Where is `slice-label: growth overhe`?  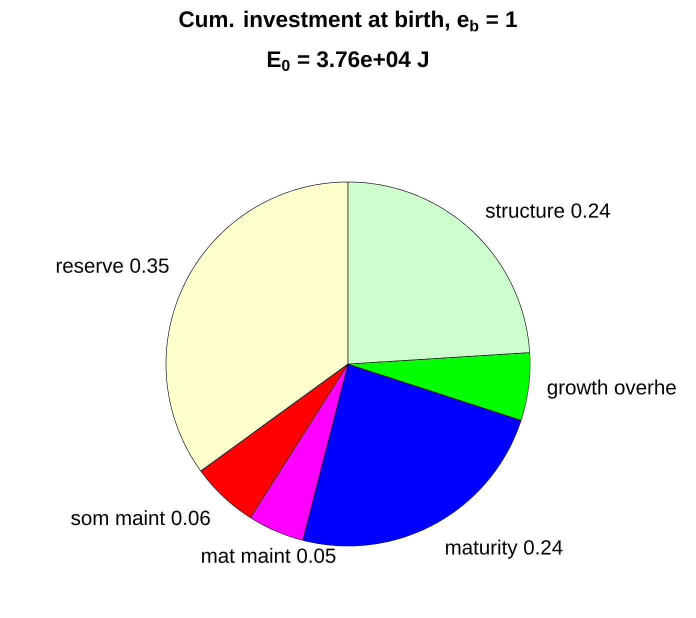 slice-label: growth overhe is located at coordinates (612, 389).